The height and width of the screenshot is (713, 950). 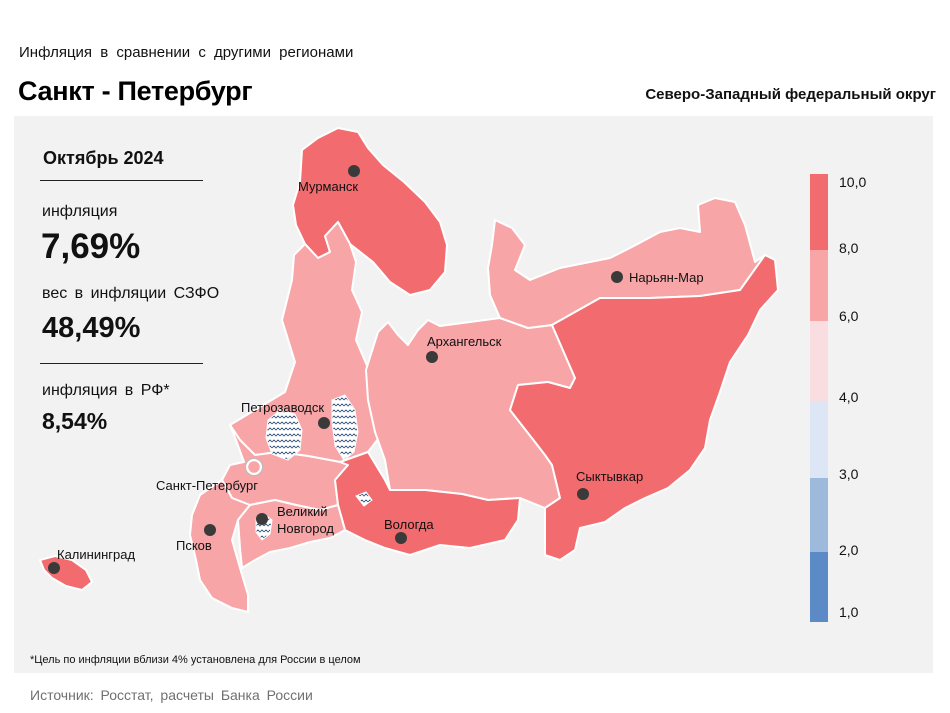 I want to click on city-label-vologda: Вологда, so click(x=409, y=524).